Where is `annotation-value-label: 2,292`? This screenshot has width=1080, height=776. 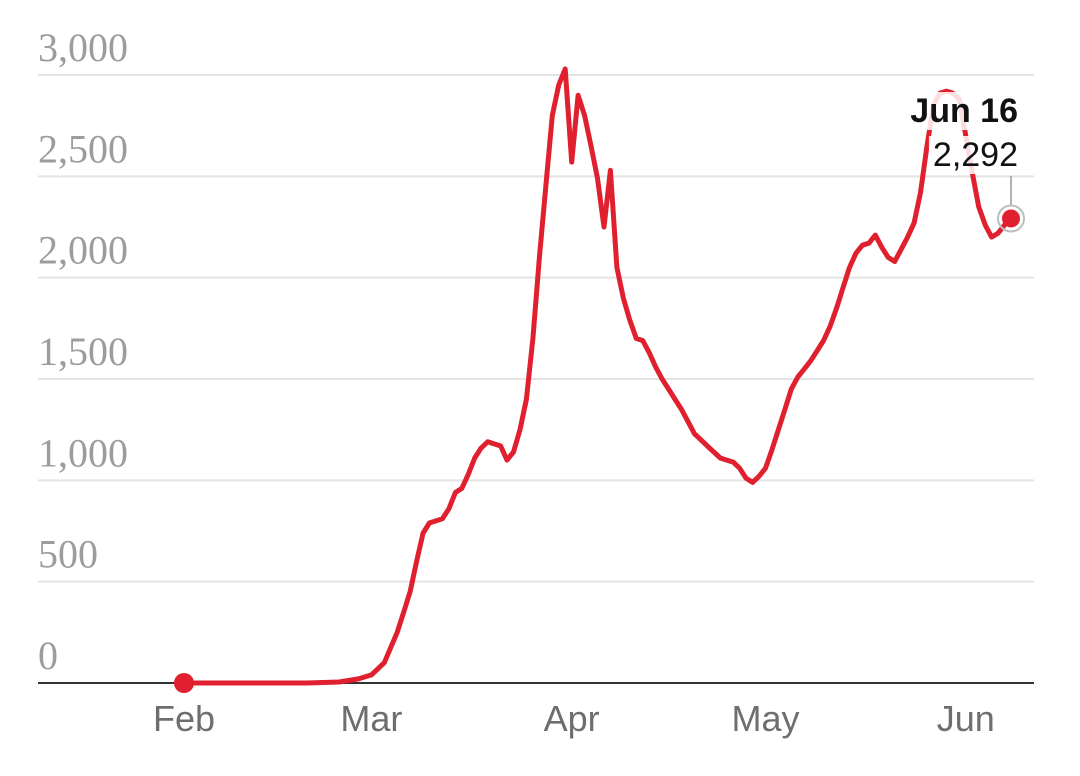
annotation-value-label: 2,292 is located at coordinates (975, 155).